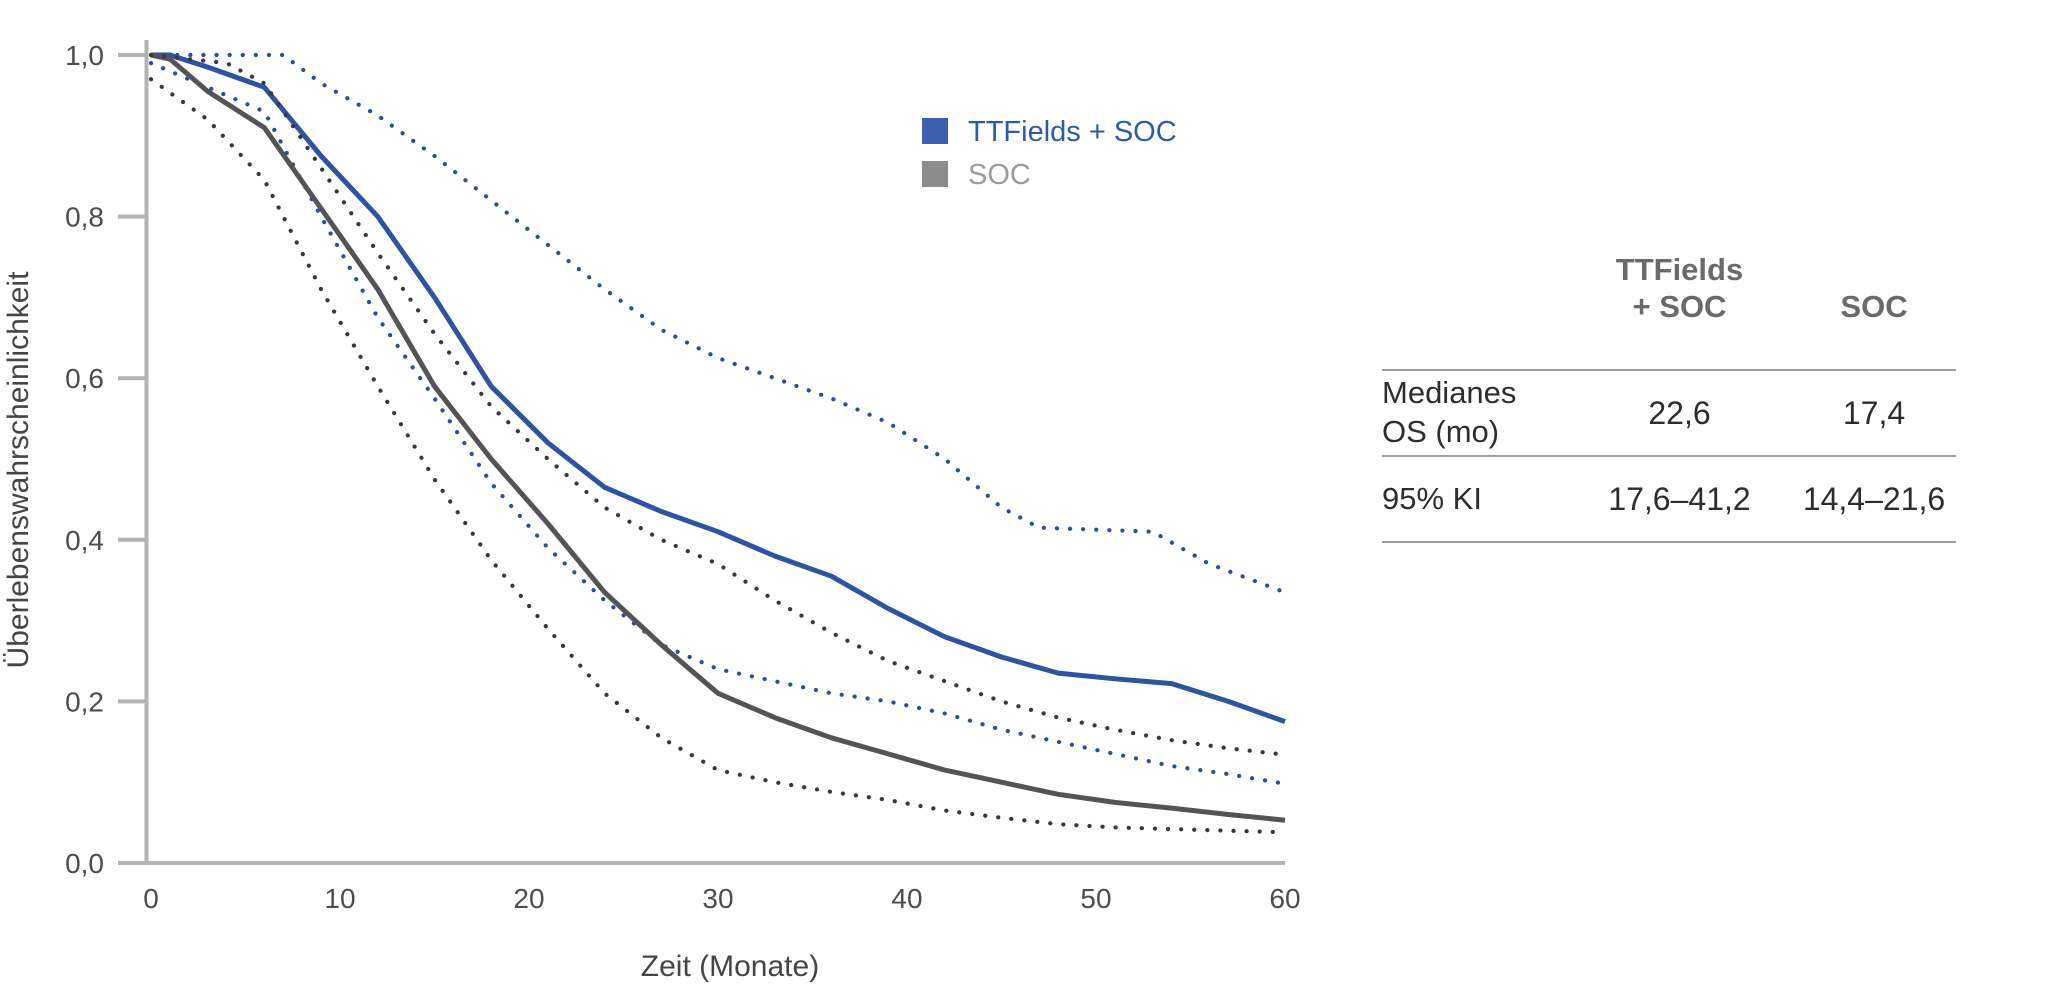  Describe the element at coordinates (1474, 499) in the screenshot. I see `ci-label: 95% KI` at that location.